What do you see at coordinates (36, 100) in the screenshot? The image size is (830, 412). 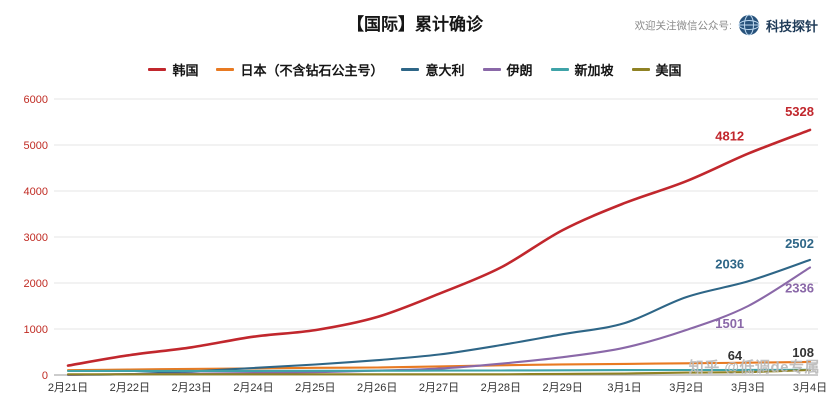 I see `y-tick-label: 6000` at bounding box center [36, 100].